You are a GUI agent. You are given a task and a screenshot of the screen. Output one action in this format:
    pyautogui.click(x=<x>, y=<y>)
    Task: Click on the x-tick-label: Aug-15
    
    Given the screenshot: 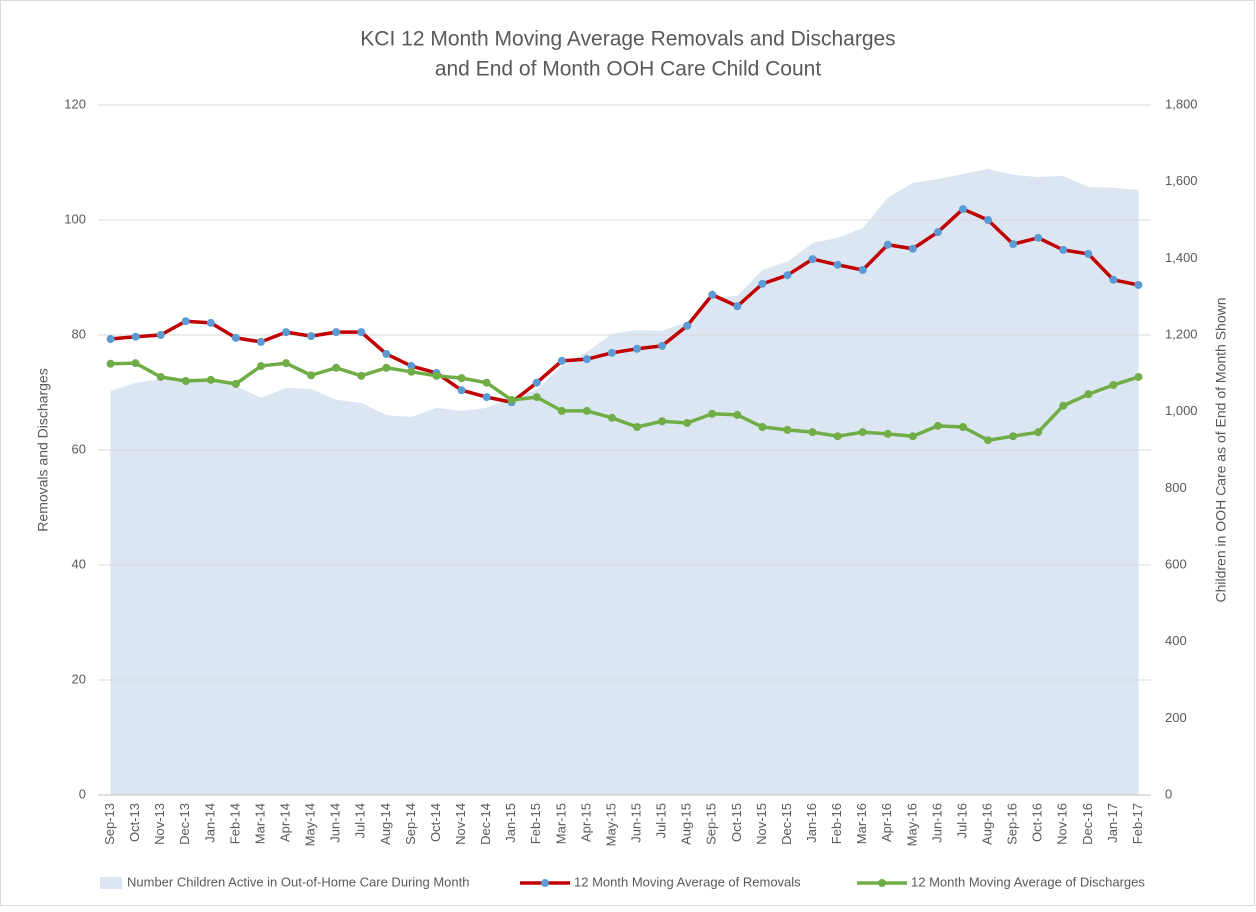 What is the action you would take?
    pyautogui.click(x=686, y=824)
    